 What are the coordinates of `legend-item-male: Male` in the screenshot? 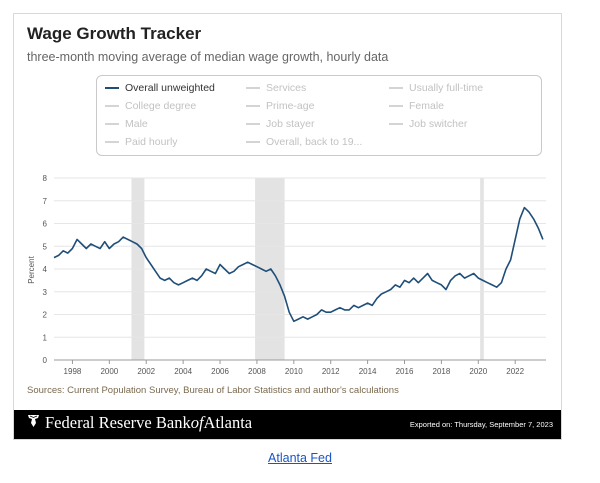 It's located at (126, 124).